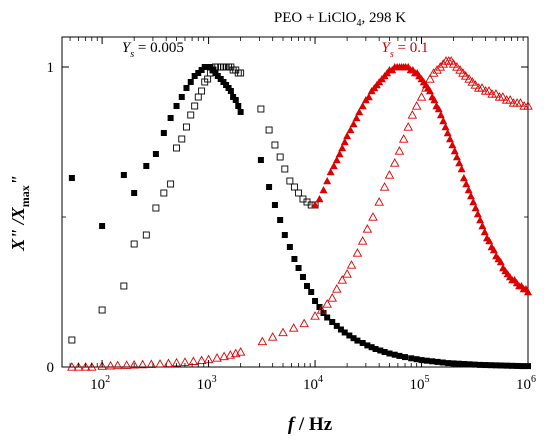 The image size is (550, 443). I want to click on y-tick-label: 0, so click(51, 368).